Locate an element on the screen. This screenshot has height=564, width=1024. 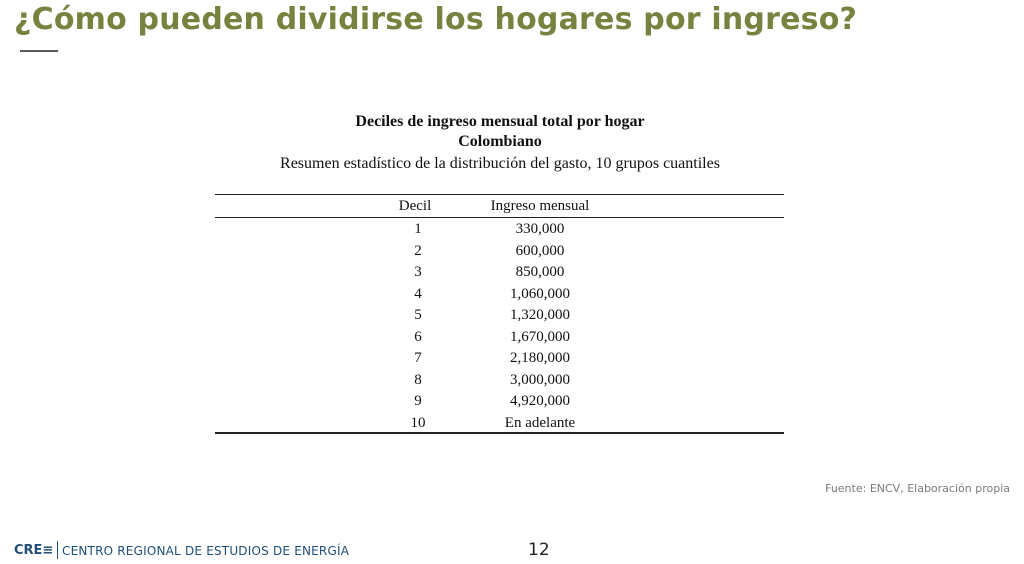
table-bottom-rule is located at coordinates (499, 433).